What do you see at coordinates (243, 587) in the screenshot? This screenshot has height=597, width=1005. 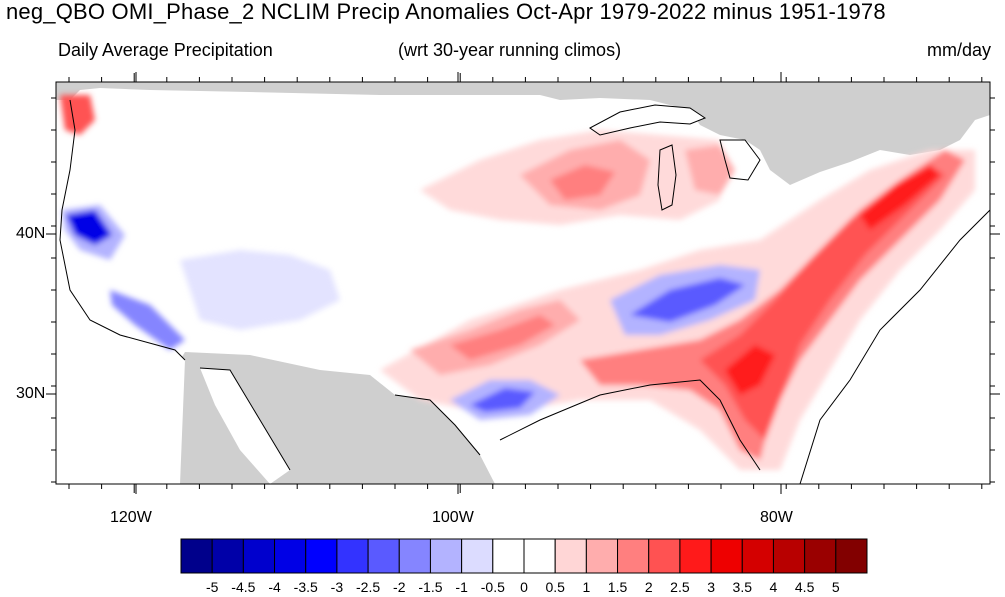 I see `colorbar-tick-label: -4.5` at bounding box center [243, 587].